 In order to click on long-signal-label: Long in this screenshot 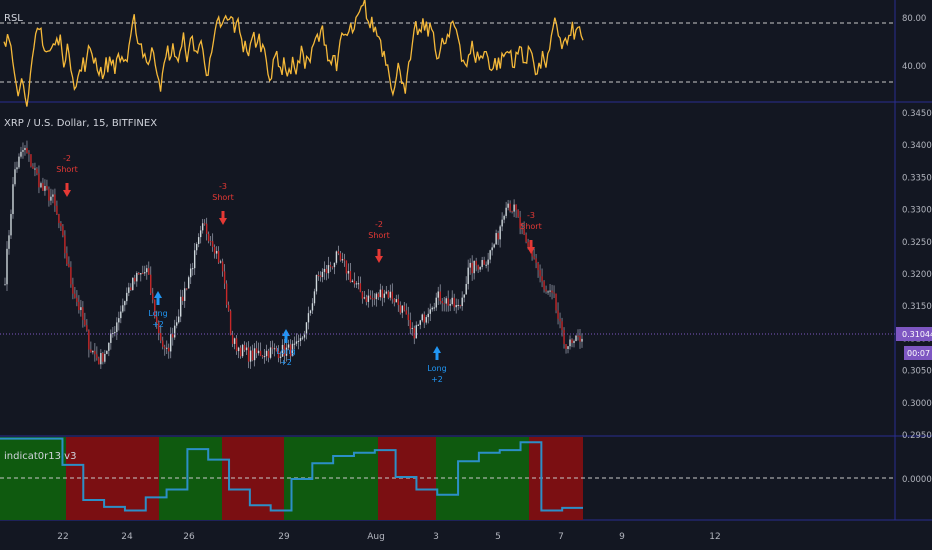, I will do `click(157, 313)`.